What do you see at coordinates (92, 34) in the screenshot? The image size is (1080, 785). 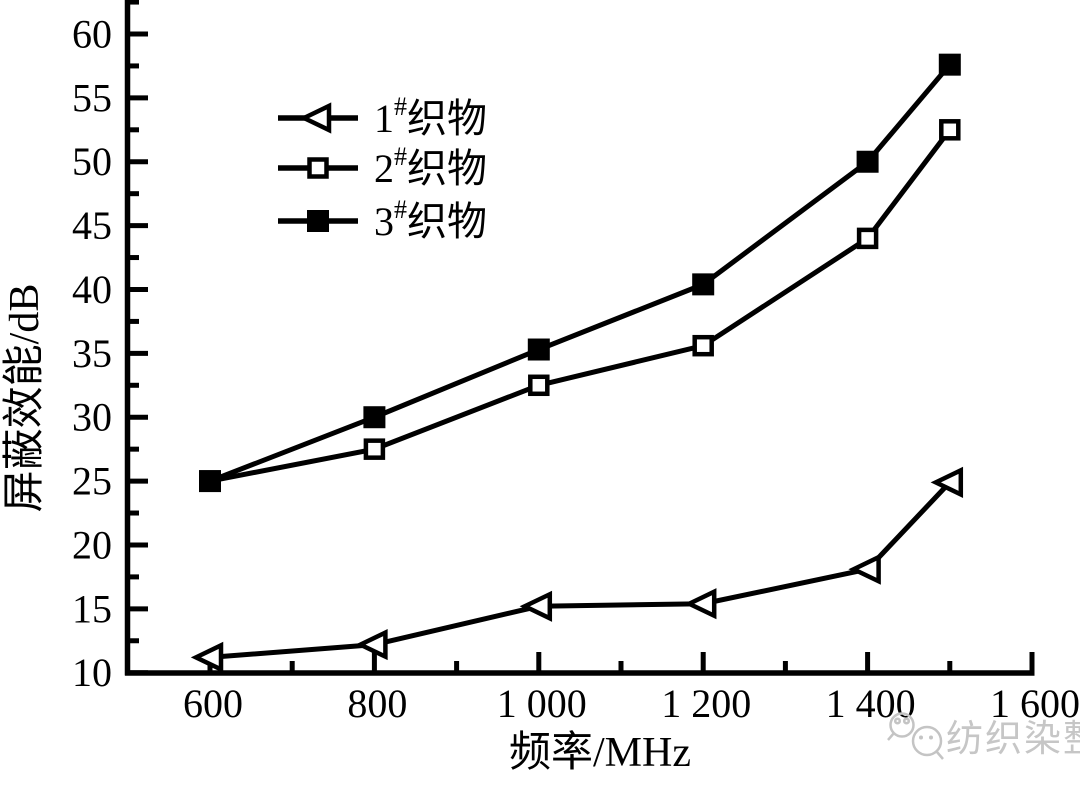 I see `y-tick-label: 60` at bounding box center [92, 34].